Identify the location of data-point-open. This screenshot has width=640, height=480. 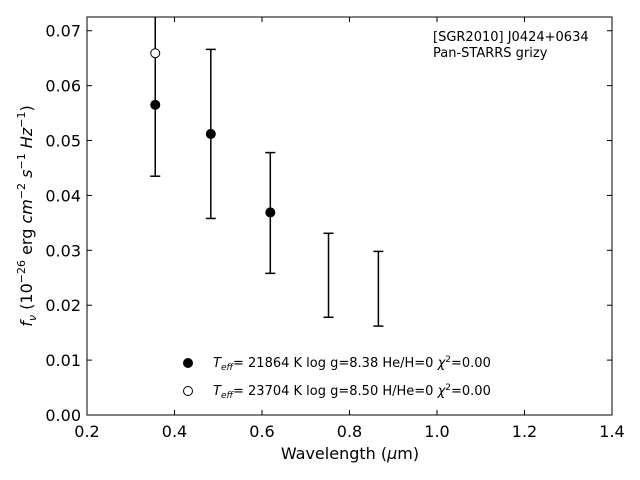
(155, 53).